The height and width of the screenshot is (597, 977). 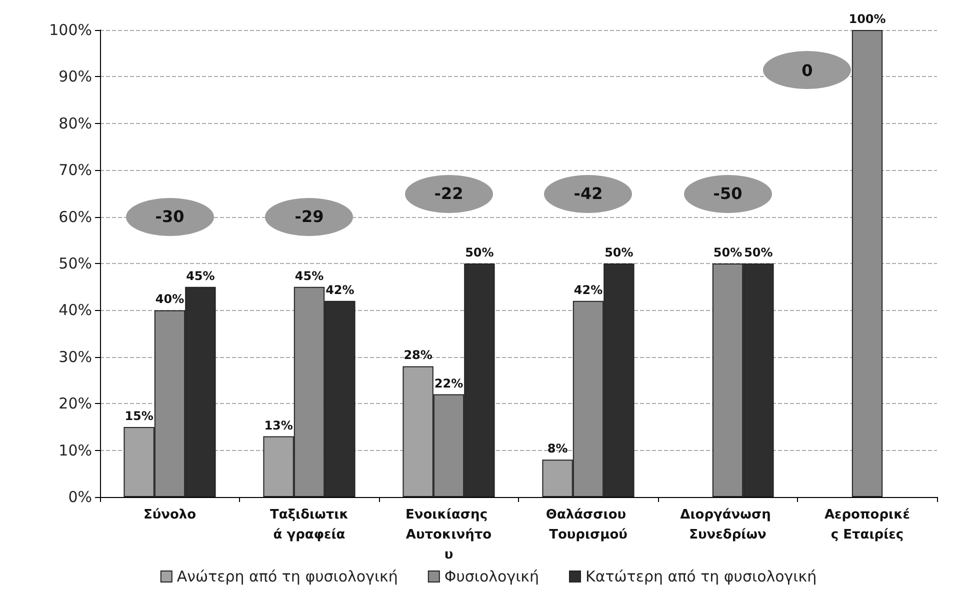 What do you see at coordinates (588, 193) in the screenshot?
I see `ellipse-badge: -42` at bounding box center [588, 193].